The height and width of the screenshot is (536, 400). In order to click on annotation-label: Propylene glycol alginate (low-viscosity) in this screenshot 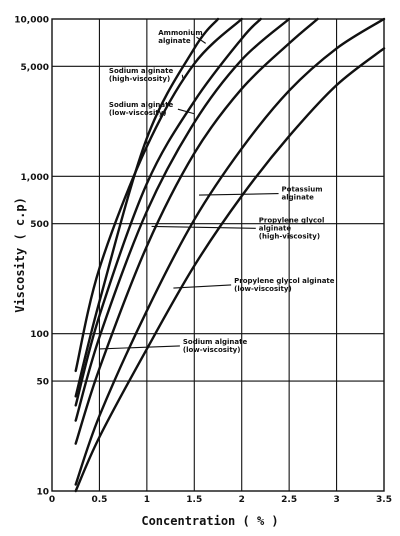, I will do `click(284, 285)`.